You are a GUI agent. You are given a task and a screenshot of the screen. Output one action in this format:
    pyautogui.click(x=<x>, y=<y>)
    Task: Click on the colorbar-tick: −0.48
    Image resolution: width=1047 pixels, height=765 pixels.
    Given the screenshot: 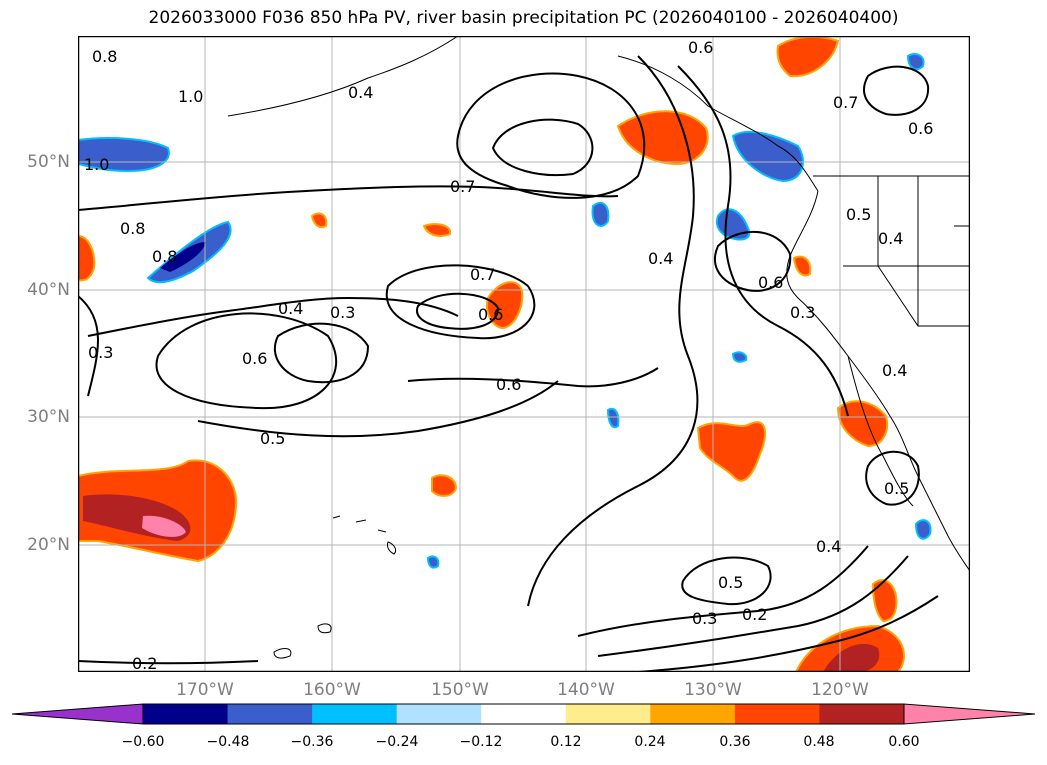 What is the action you would take?
    pyautogui.click(x=228, y=742)
    